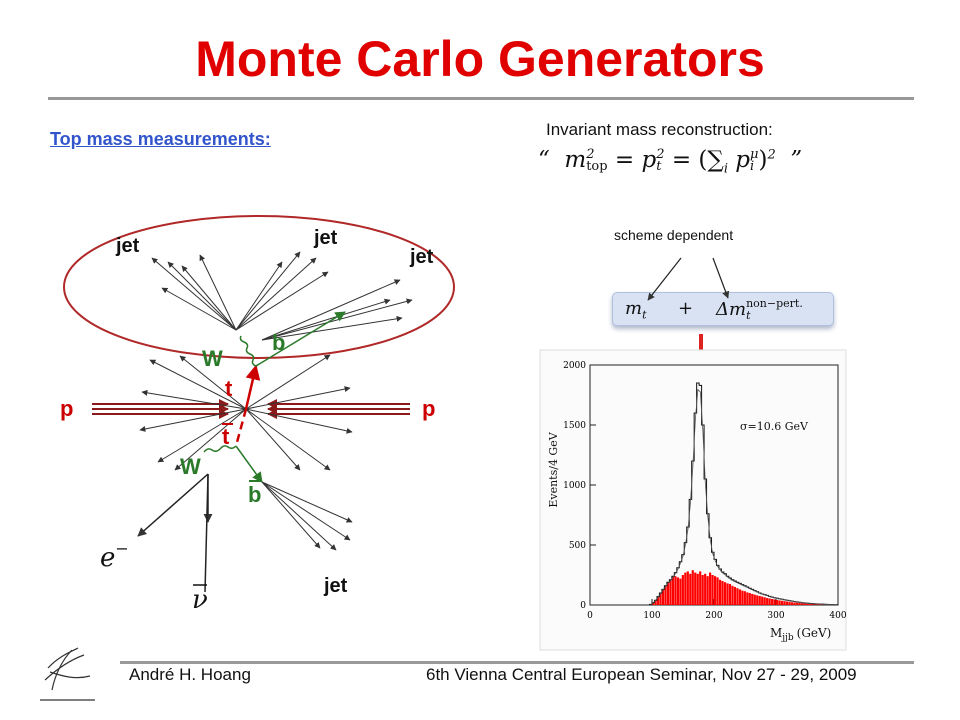  I want to click on y-tick-label: 1000, so click(574, 486).